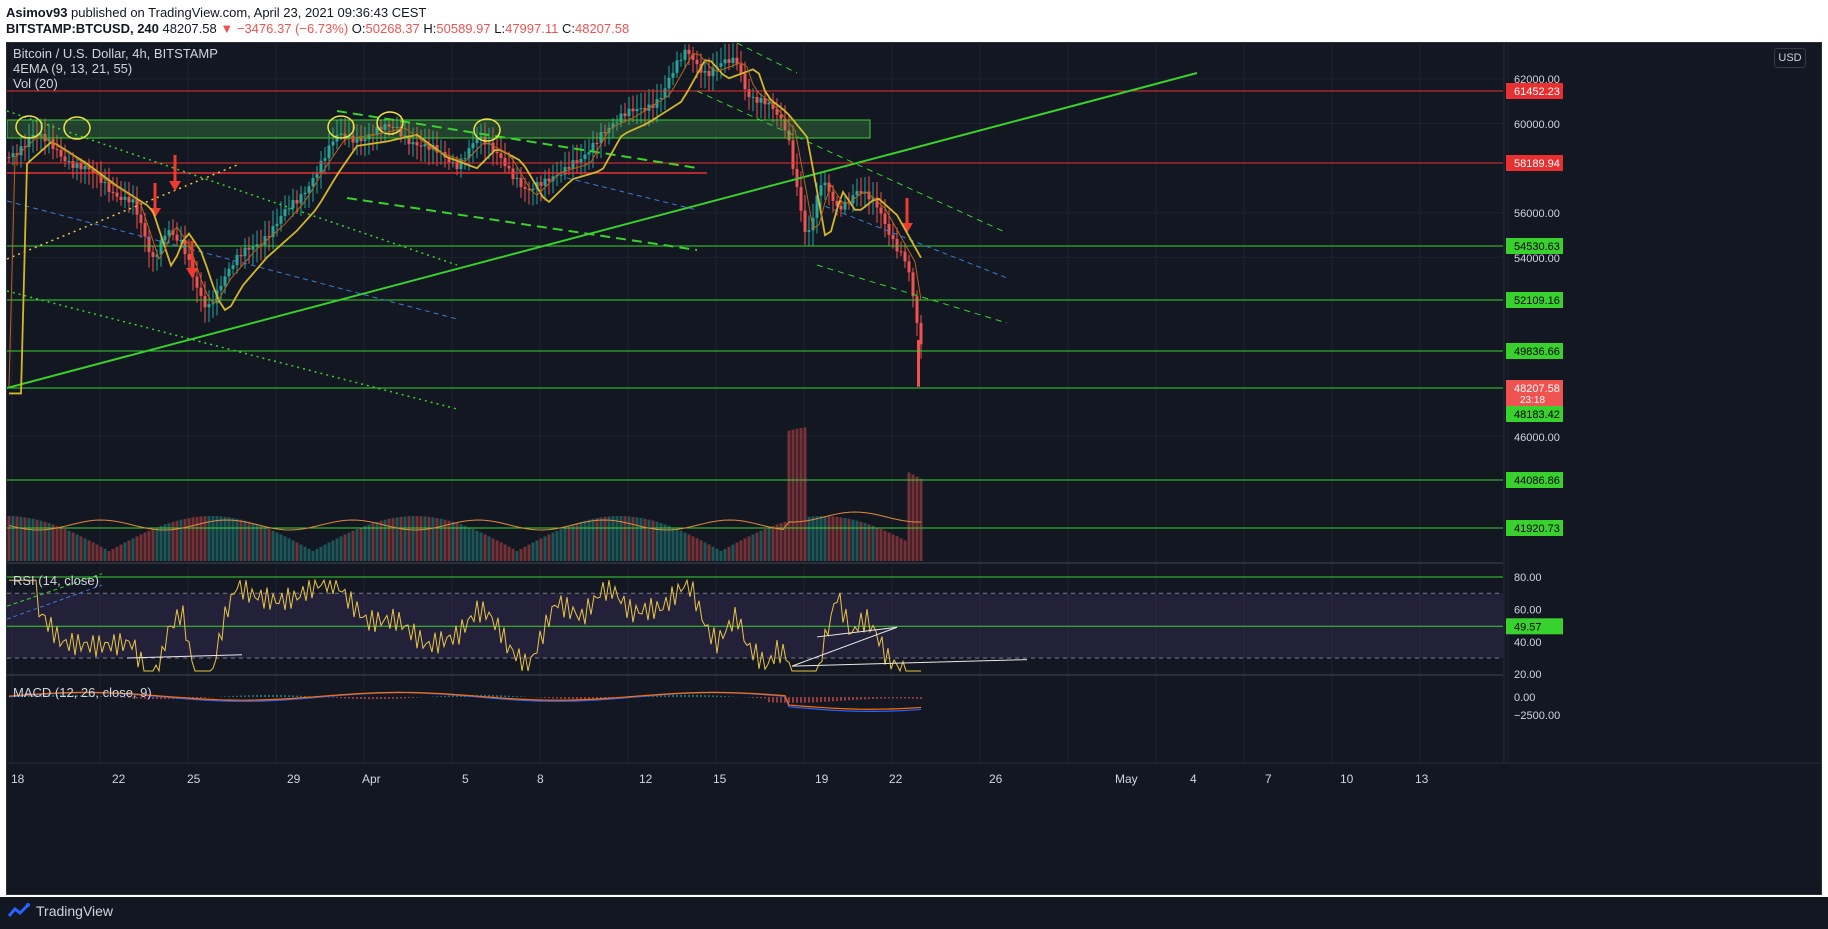 Image resolution: width=1828 pixels, height=929 pixels. What do you see at coordinates (1537, 214) in the screenshot?
I see `price-tick: 56000.00` at bounding box center [1537, 214].